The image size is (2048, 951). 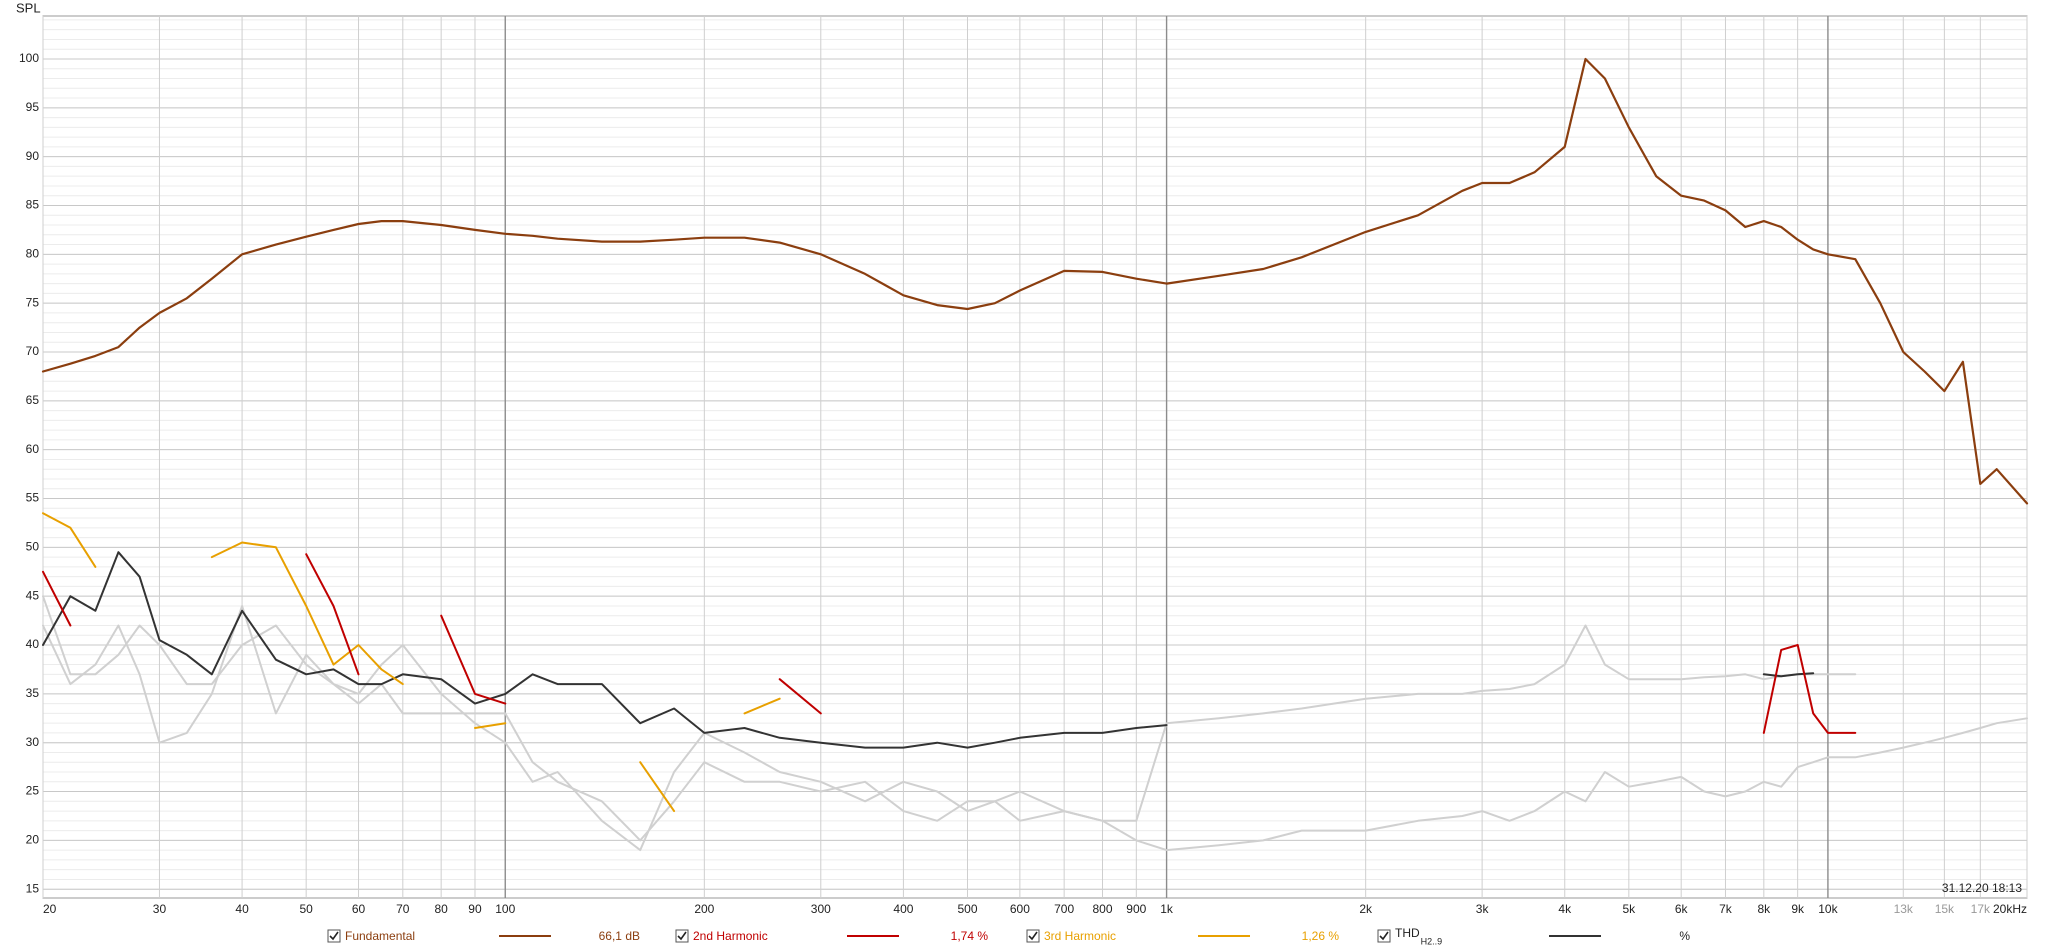 I want to click on y-tick-label: 75, so click(x=33, y=302).